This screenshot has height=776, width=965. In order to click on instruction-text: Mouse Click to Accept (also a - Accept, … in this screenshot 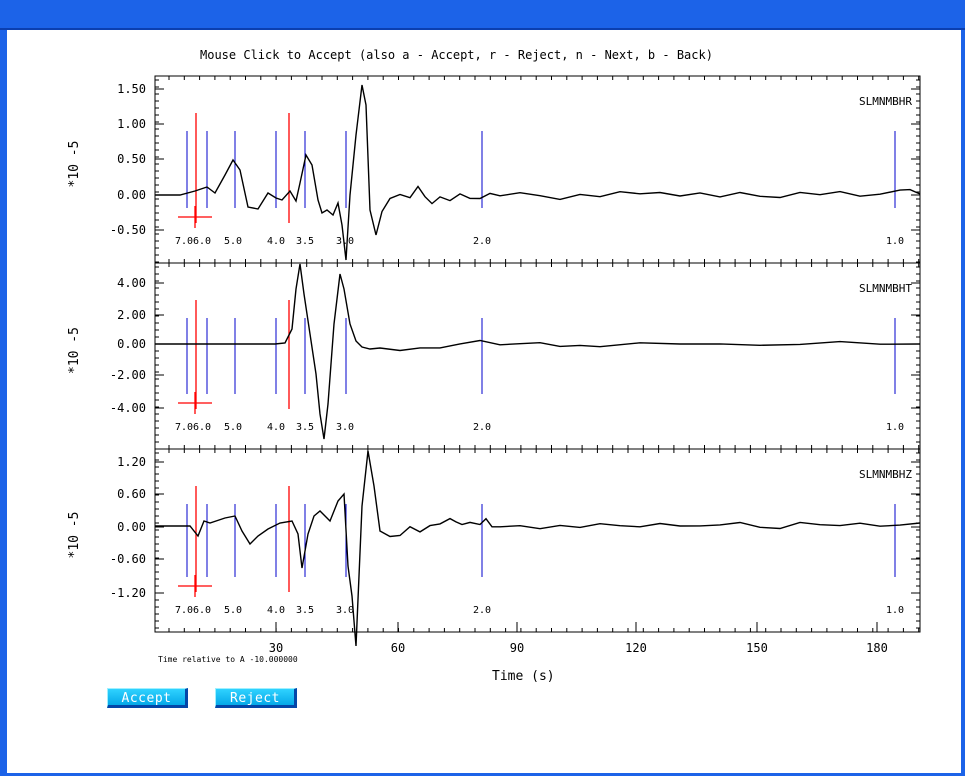, I will do `click(456, 55)`.